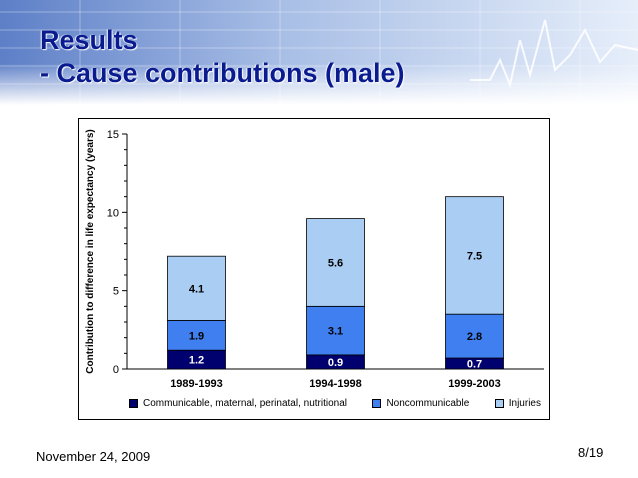 This screenshot has width=638, height=478. I want to click on y-tick-label: 15, so click(113, 135).